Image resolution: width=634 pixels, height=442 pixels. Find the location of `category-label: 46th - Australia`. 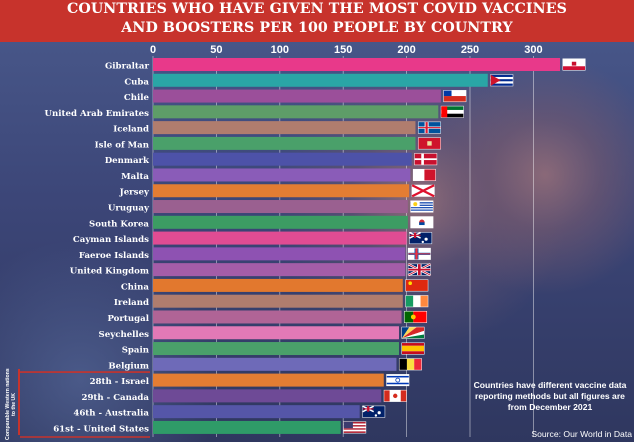

category-label: 46th - Australia is located at coordinates (111, 414).